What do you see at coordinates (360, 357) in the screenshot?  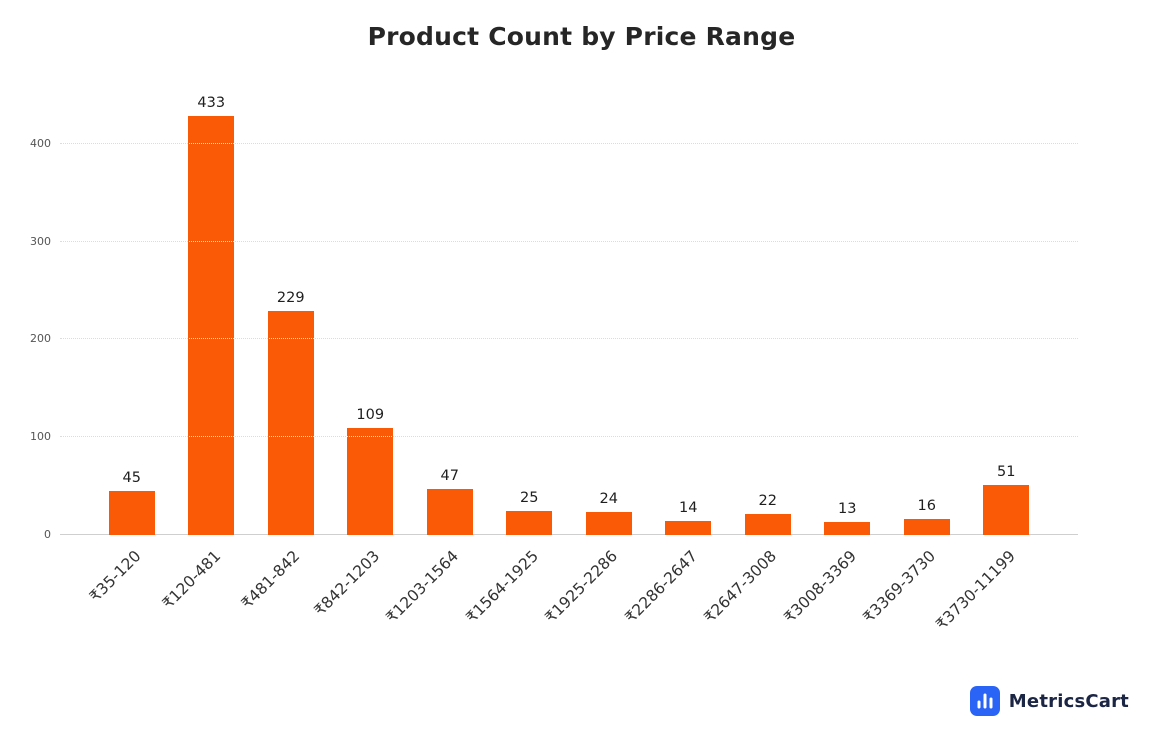 I see `bar-group: 109 ₹842-1203` at bounding box center [360, 357].